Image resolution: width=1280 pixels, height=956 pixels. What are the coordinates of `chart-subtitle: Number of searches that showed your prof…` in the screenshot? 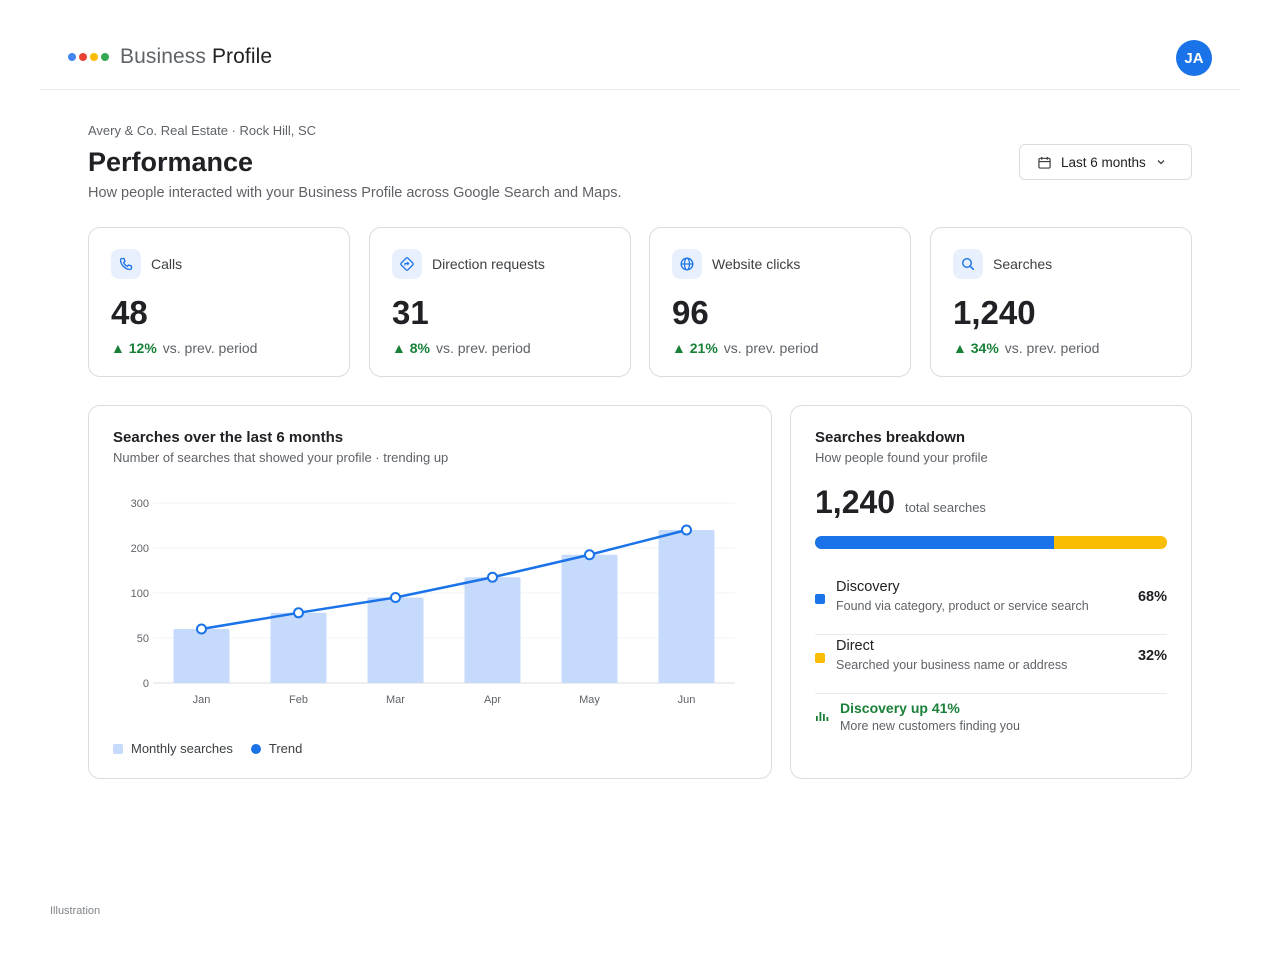 It's located at (281, 457).